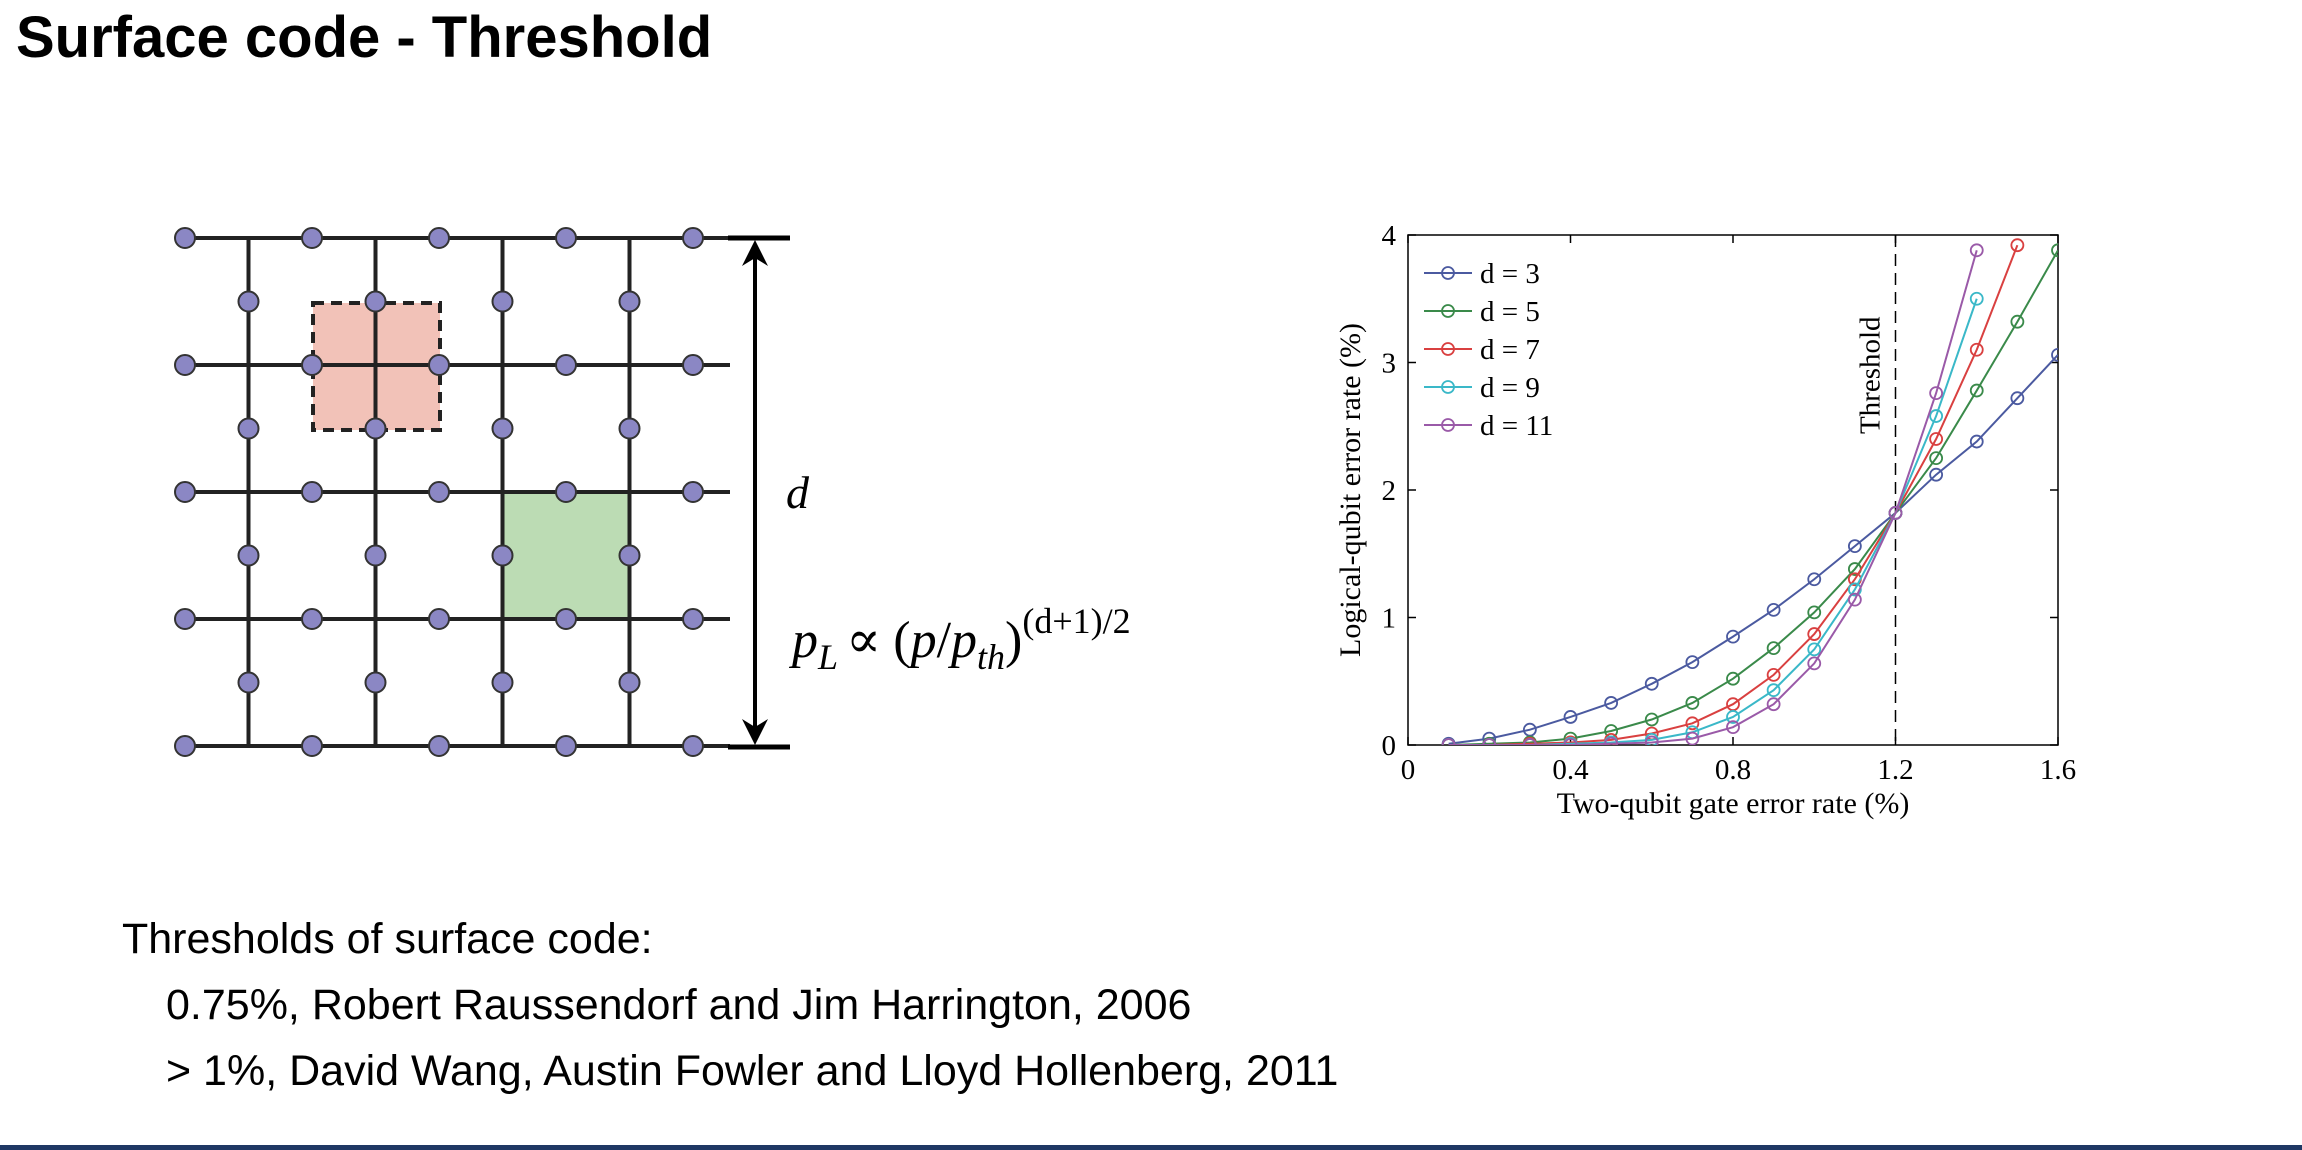 The image size is (2302, 1150). I want to click on legend-label: d = 9, so click(1510, 388).